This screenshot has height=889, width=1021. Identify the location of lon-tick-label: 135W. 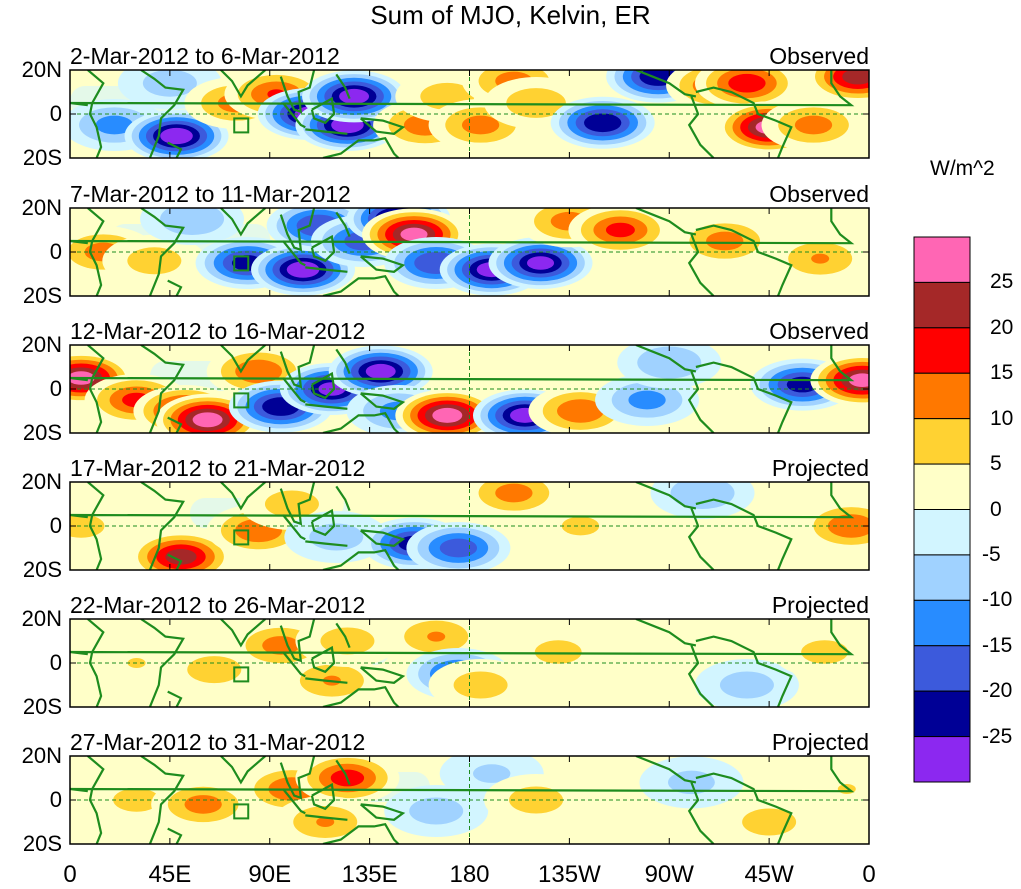
(569, 874).